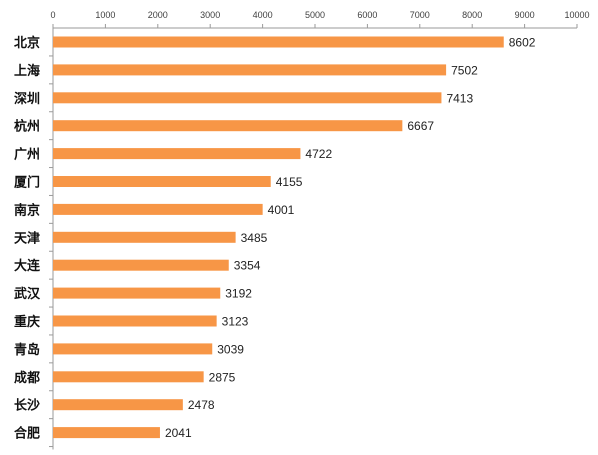 The image size is (598, 455). Describe the element at coordinates (254, 238) in the screenshot. I see `value-label: 3485` at that location.